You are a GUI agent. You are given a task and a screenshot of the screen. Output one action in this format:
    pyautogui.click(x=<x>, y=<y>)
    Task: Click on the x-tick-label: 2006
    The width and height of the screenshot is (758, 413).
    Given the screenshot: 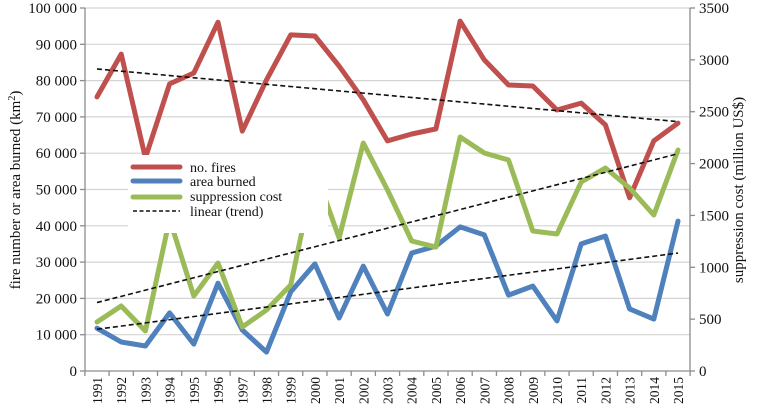 What is the action you would take?
    pyautogui.click(x=460, y=390)
    